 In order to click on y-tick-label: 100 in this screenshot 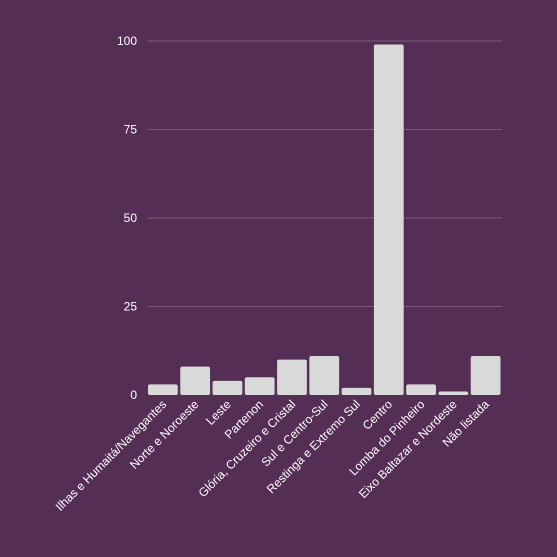, I will do `click(127, 41)`.